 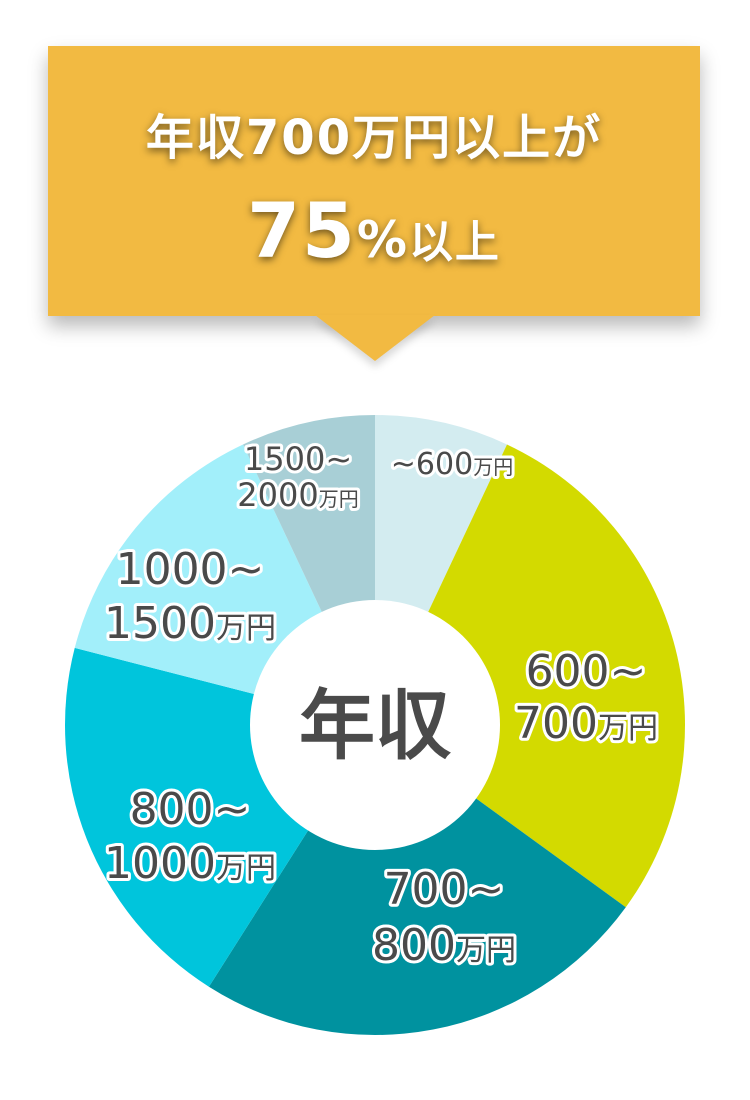 What do you see at coordinates (297, 477) in the screenshot?
I see `slice-label-6: 1500~ 2000万円` at bounding box center [297, 477].